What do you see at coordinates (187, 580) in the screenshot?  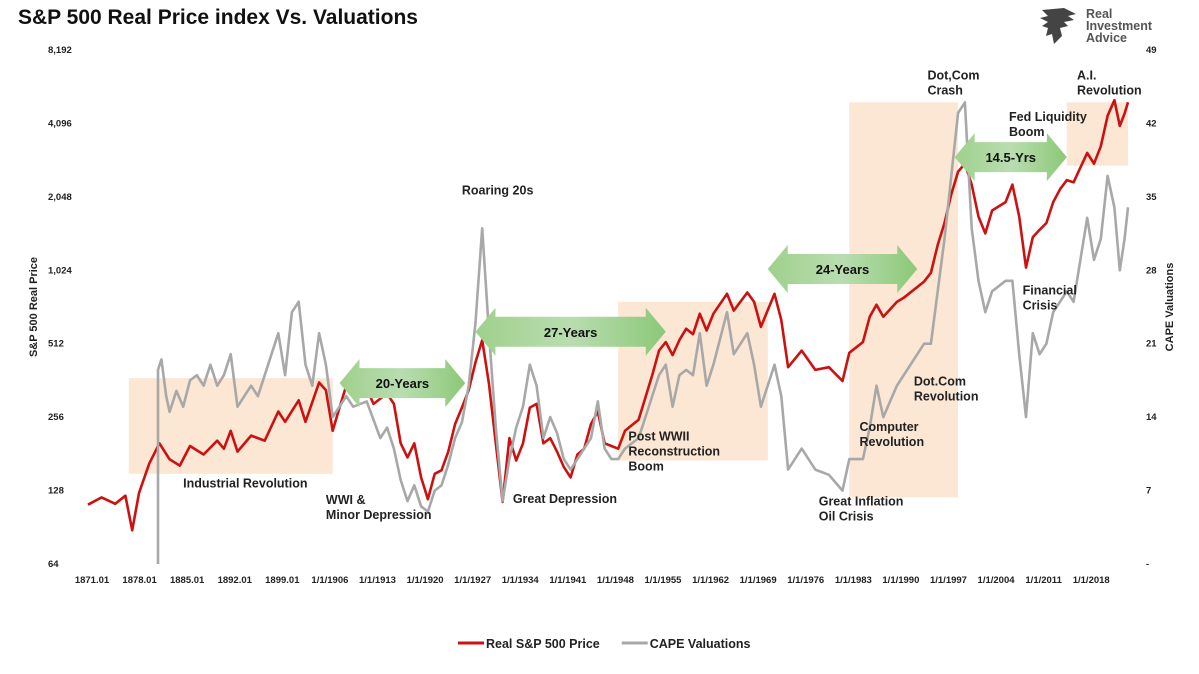 I see `x-tick-label: 1885.01` at bounding box center [187, 580].